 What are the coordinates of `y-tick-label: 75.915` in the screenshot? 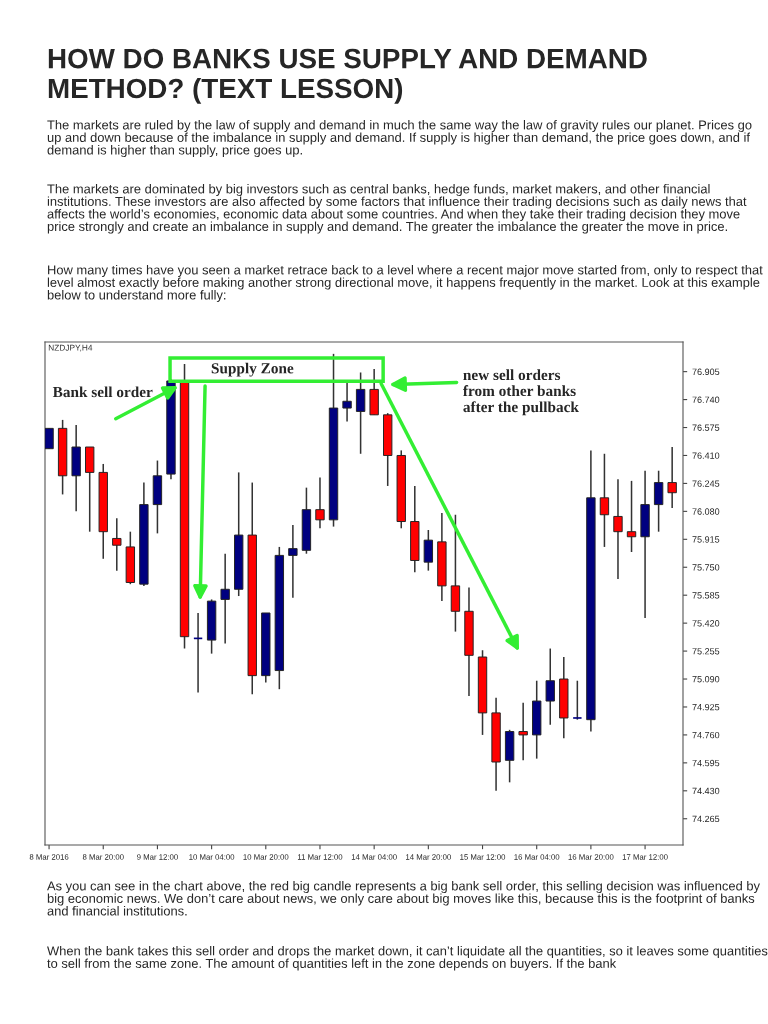 It's located at (706, 539).